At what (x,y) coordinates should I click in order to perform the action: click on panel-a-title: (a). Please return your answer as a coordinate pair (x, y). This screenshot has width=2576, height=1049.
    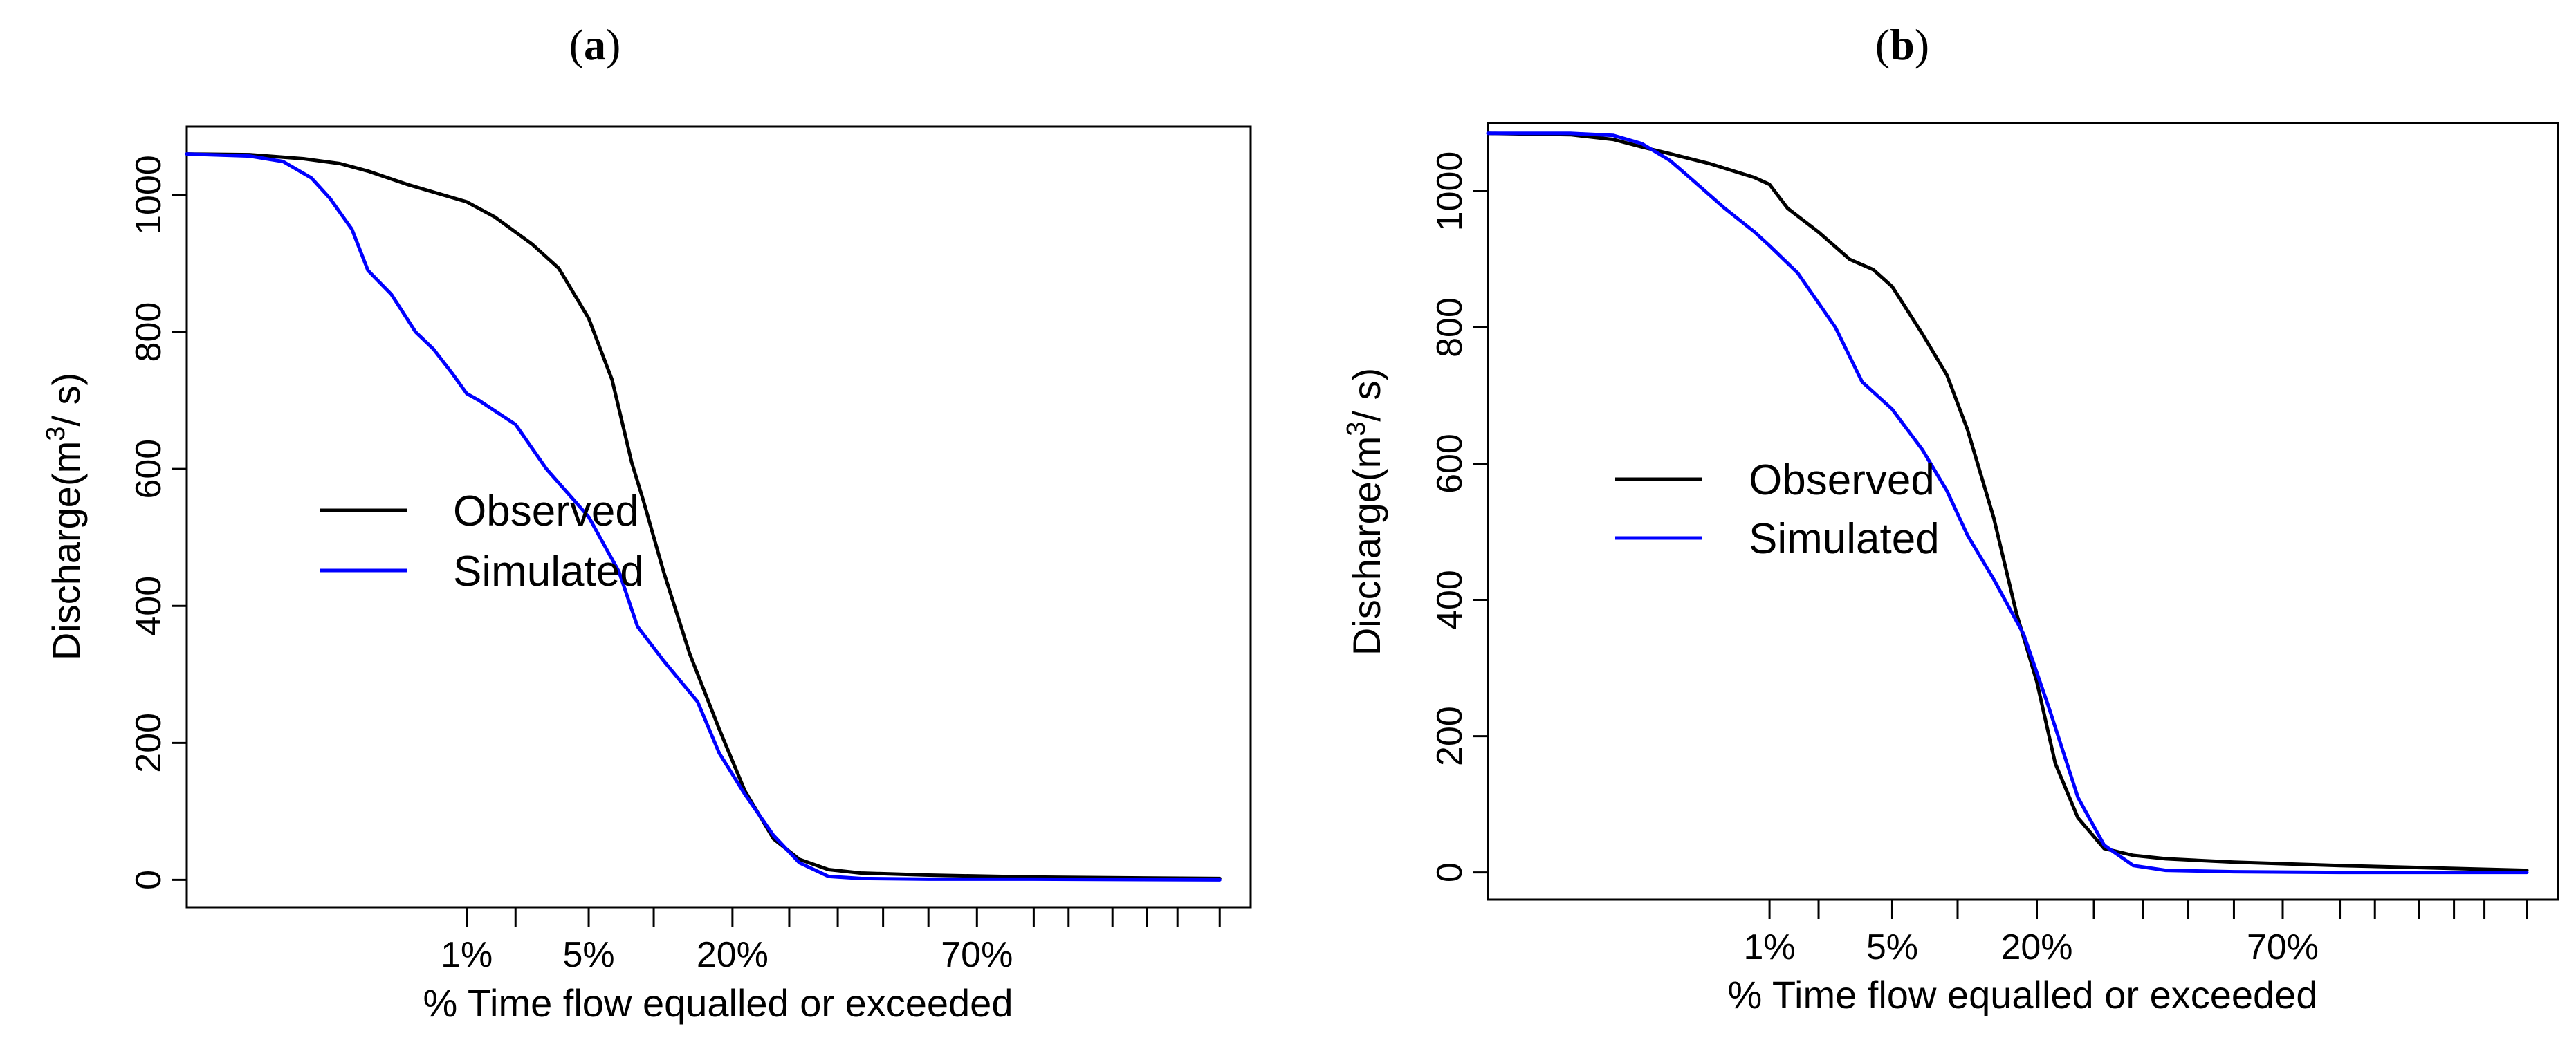
    Looking at the image, I should click on (595, 44).